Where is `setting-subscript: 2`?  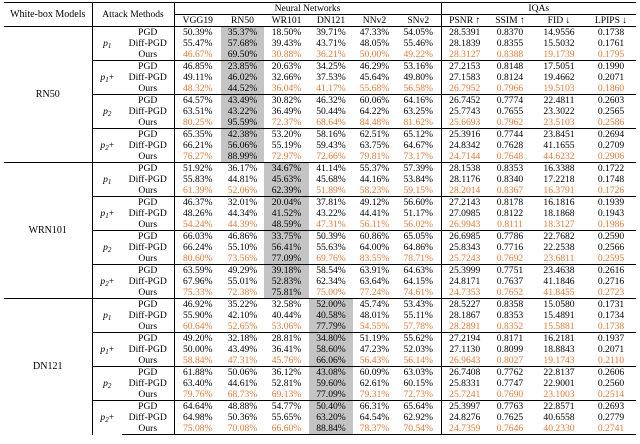 setting-subscript: 2 is located at coordinates (107, 420).